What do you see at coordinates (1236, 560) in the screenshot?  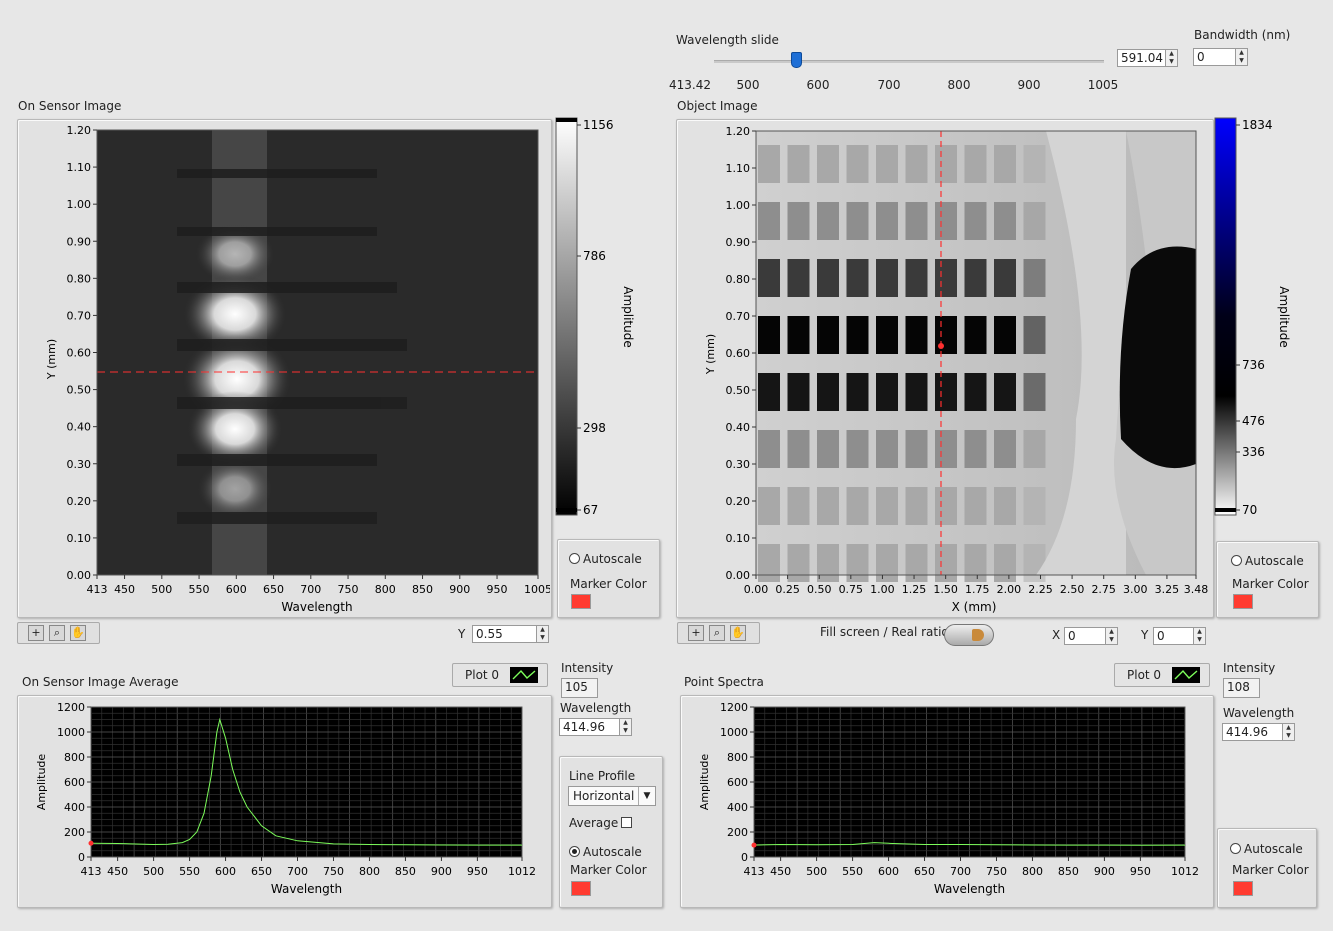 I see `object-autoscale-radio` at bounding box center [1236, 560].